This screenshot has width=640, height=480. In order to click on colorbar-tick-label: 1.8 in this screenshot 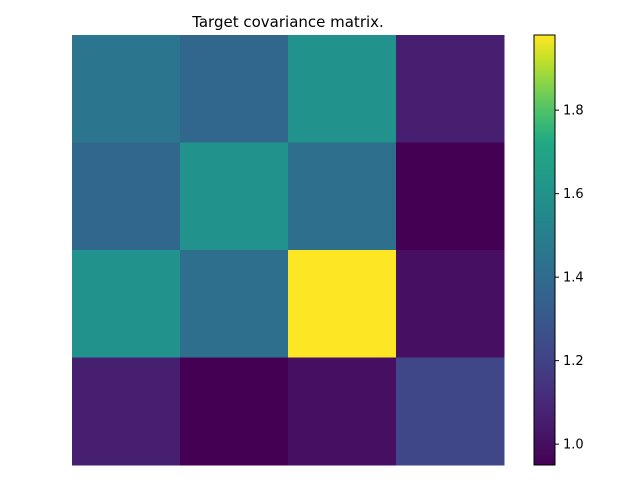, I will do `click(573, 111)`.